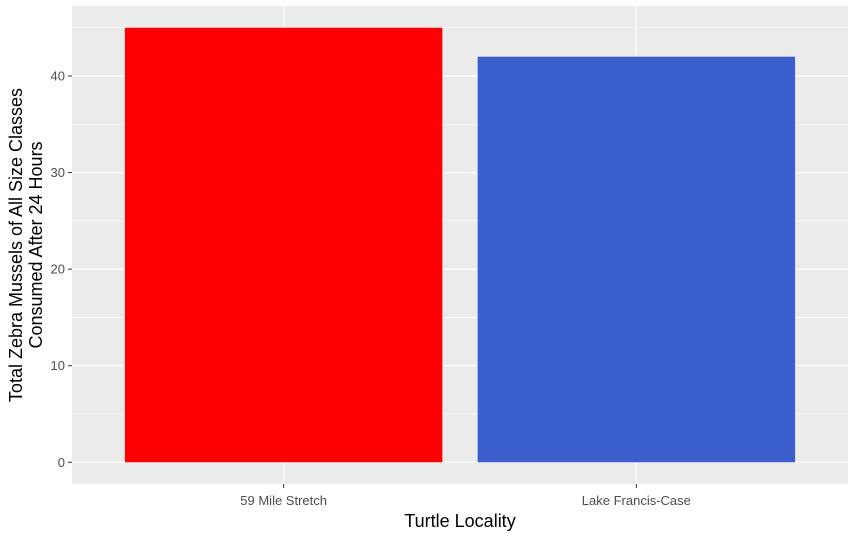  Describe the element at coordinates (61, 462) in the screenshot. I see `y-tick-label: 0` at that location.